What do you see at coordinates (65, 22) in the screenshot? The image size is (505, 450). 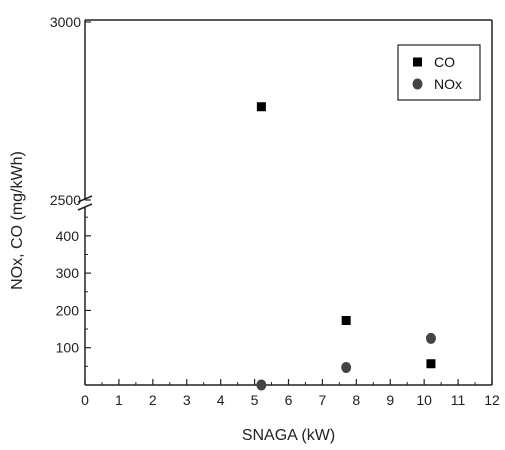 I see `y-tick-label: 3000` at bounding box center [65, 22].